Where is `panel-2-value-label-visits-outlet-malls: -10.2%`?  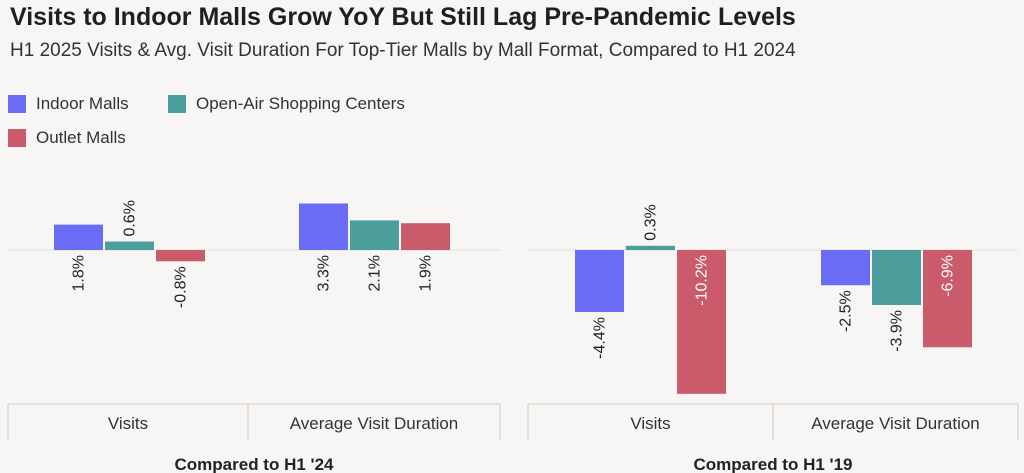 panel-2-value-label-visits-outlet-malls: -10.2% is located at coordinates (702, 280).